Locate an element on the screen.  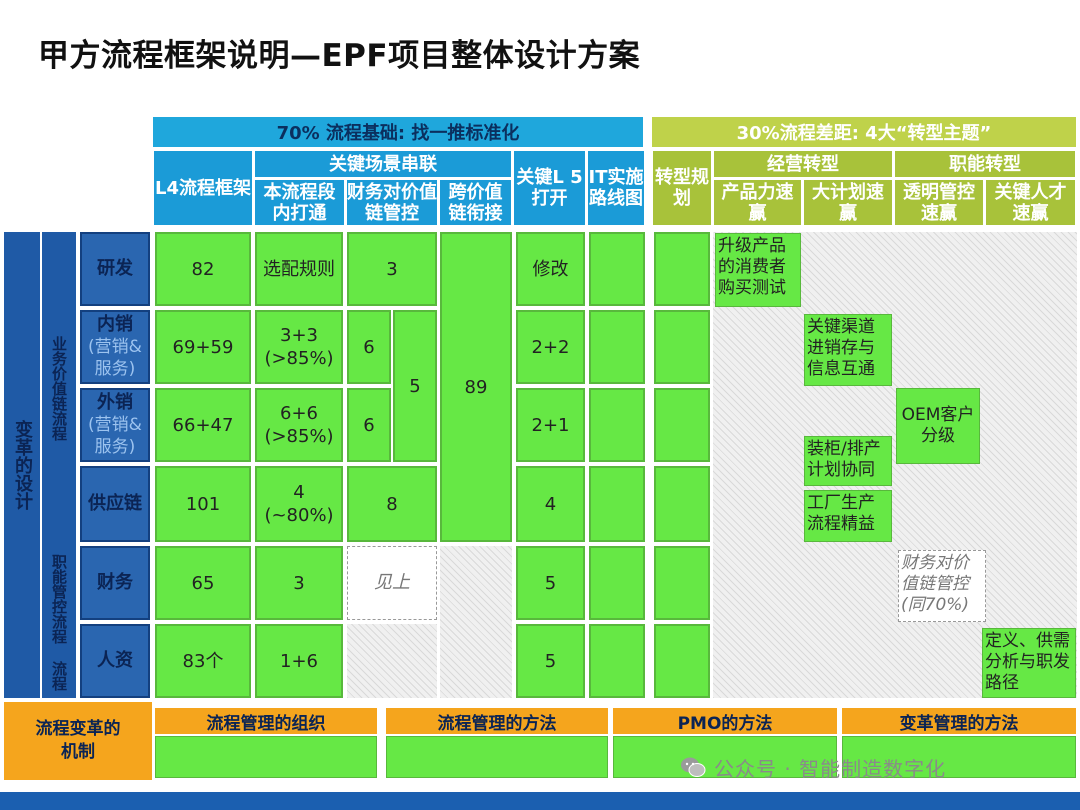
cell-l5-hr: 5 is located at coordinates (550, 661).